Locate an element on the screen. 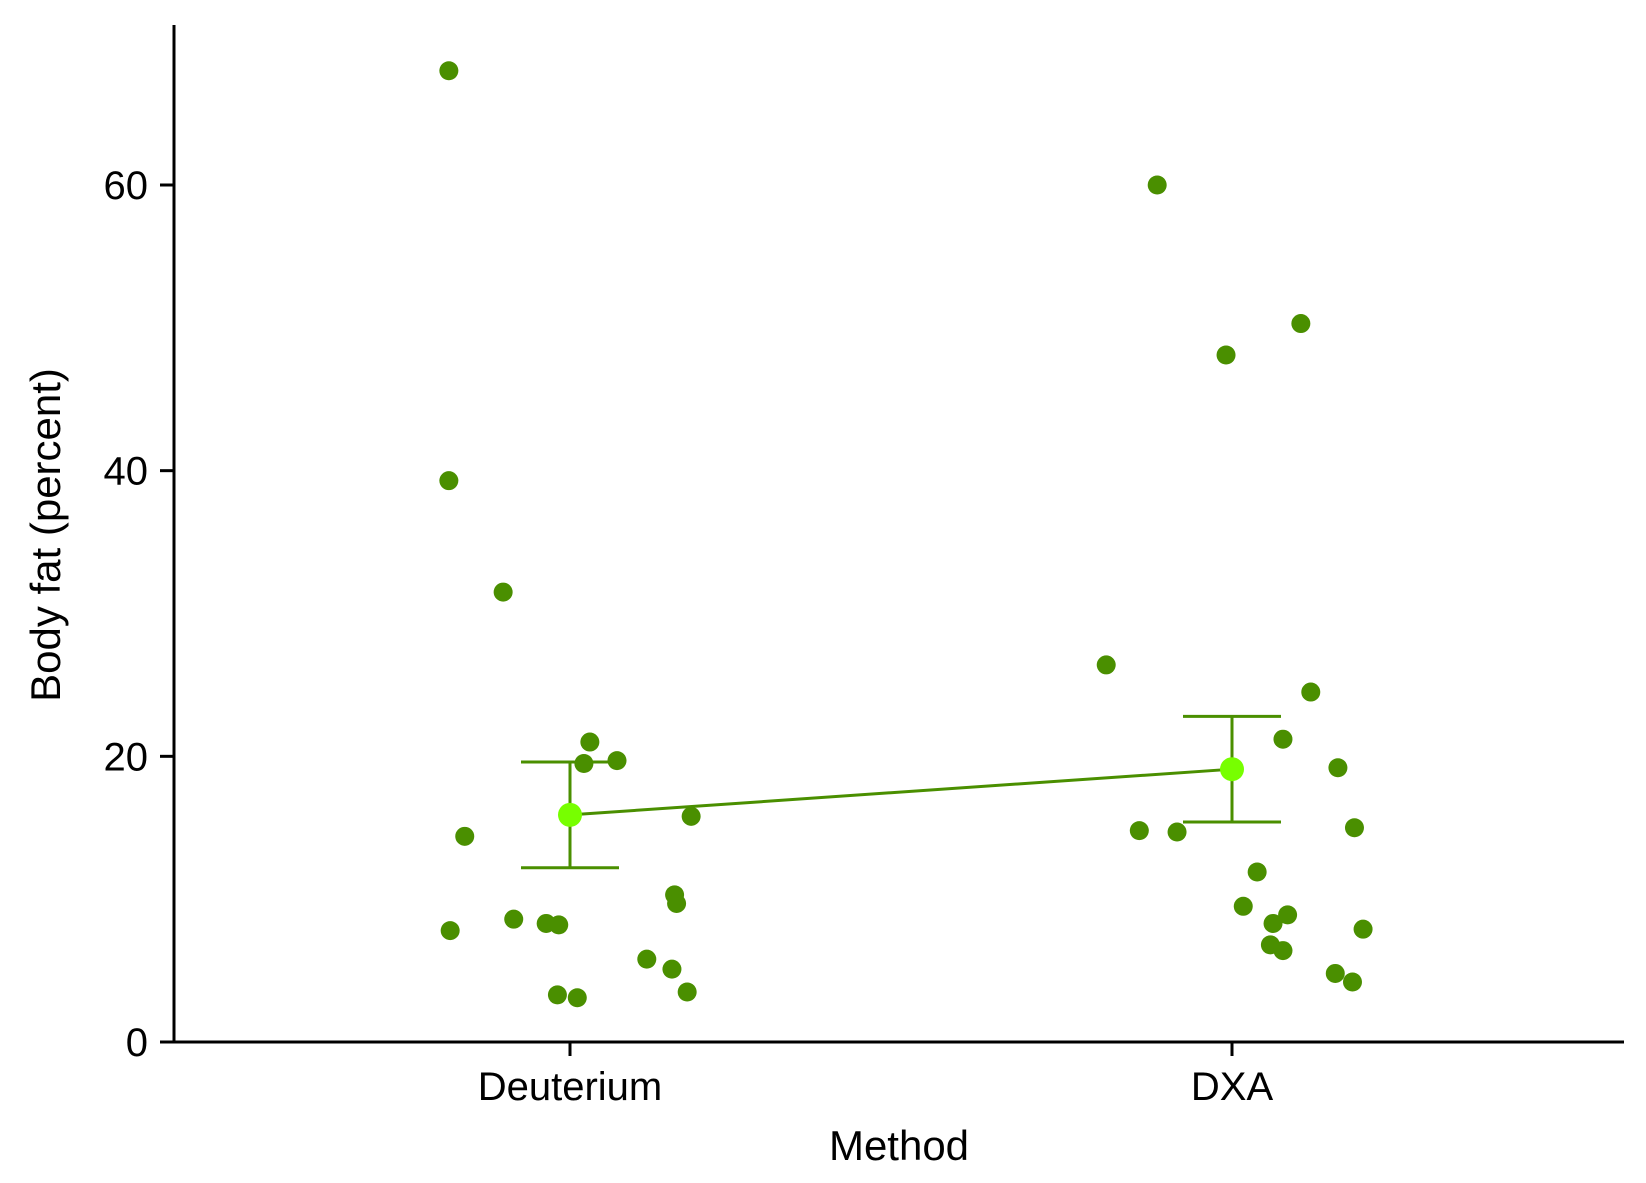 The width and height of the screenshot is (1646, 1183). x-tick-label: Deuterium is located at coordinates (570, 1087).